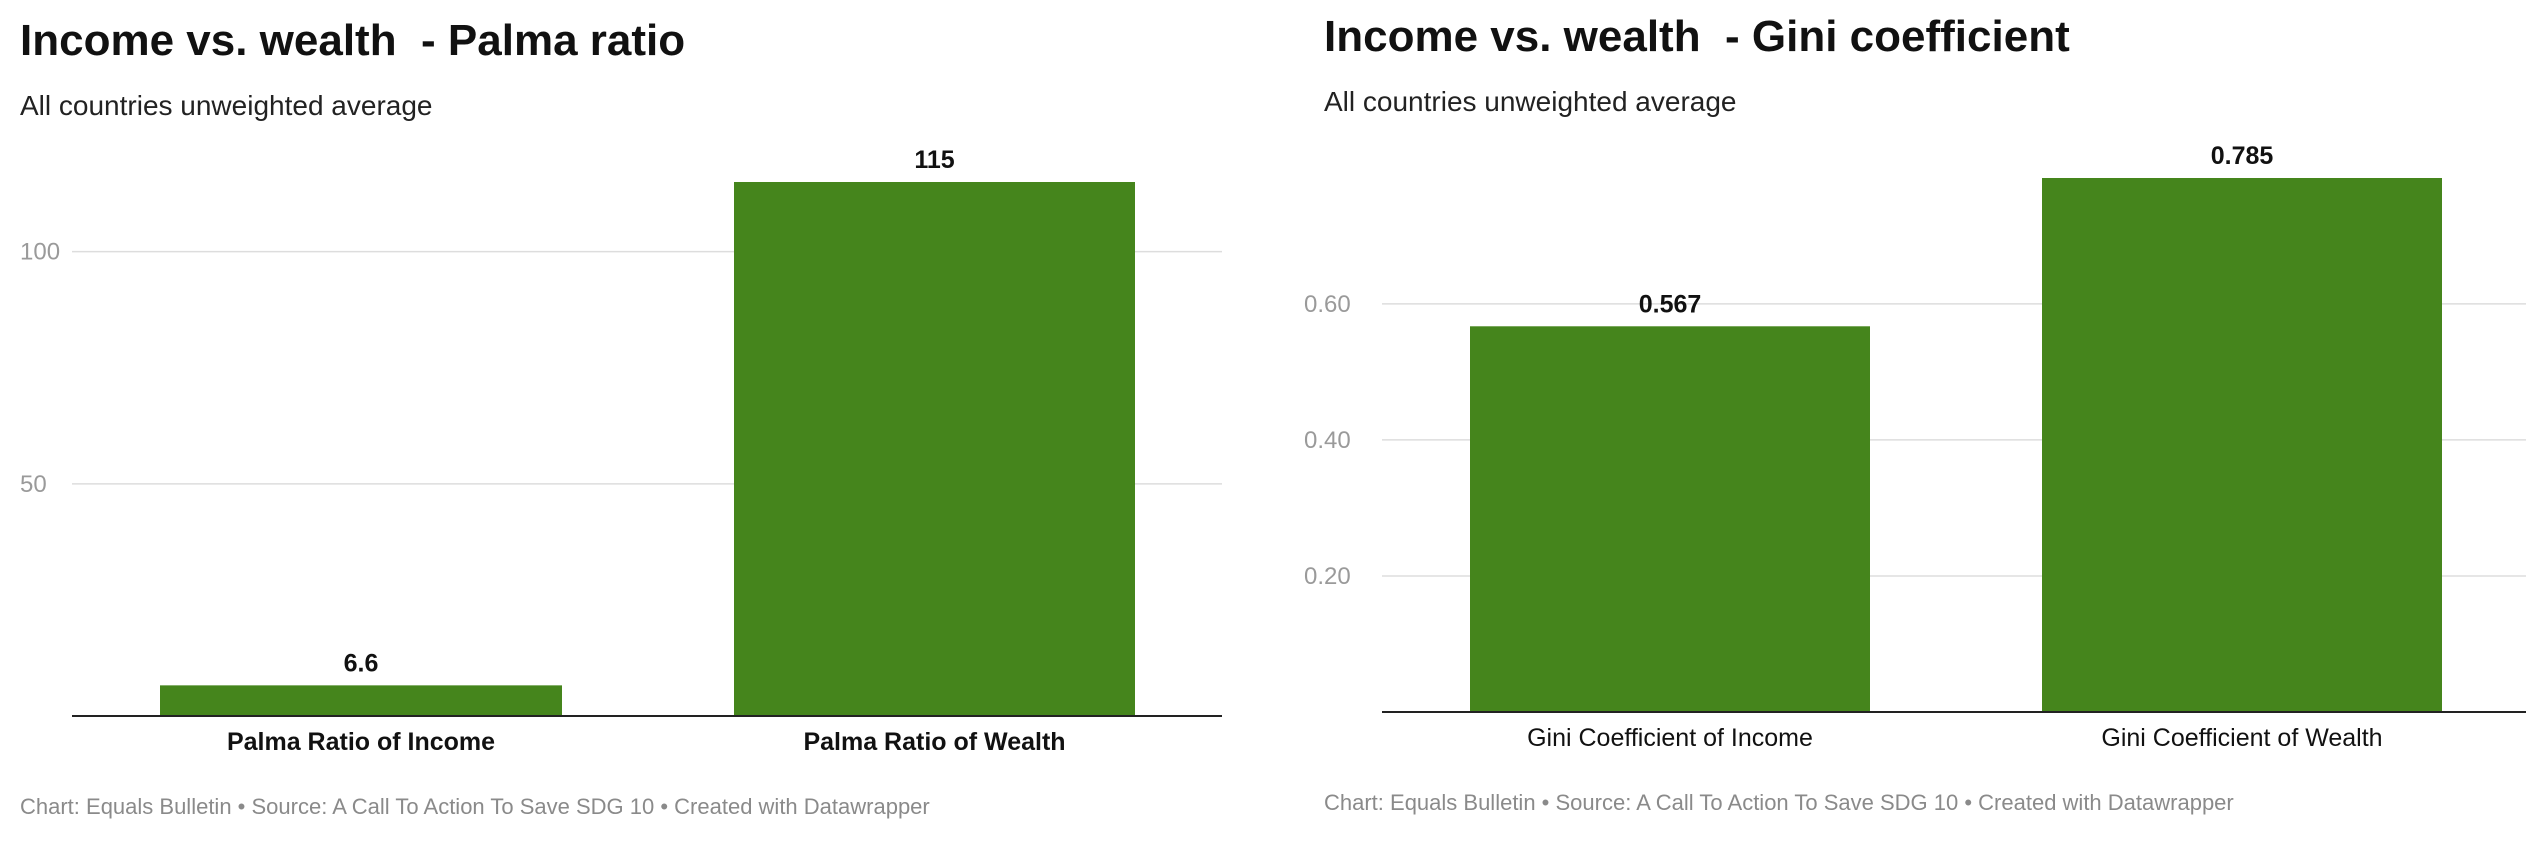  I want to click on x-category-label: Palma Ratio of Income, so click(361, 742).